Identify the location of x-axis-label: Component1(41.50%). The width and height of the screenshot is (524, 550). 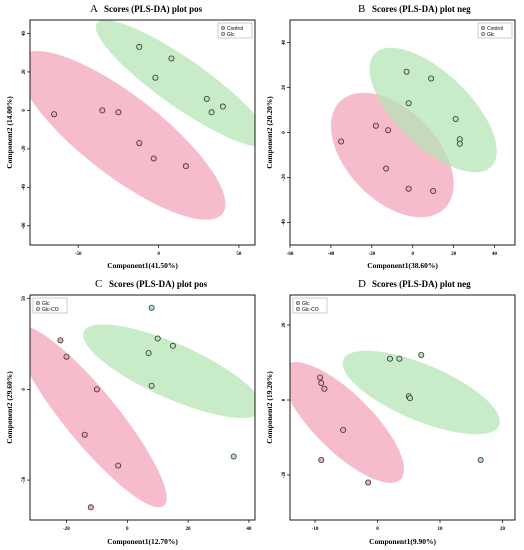
(142, 265).